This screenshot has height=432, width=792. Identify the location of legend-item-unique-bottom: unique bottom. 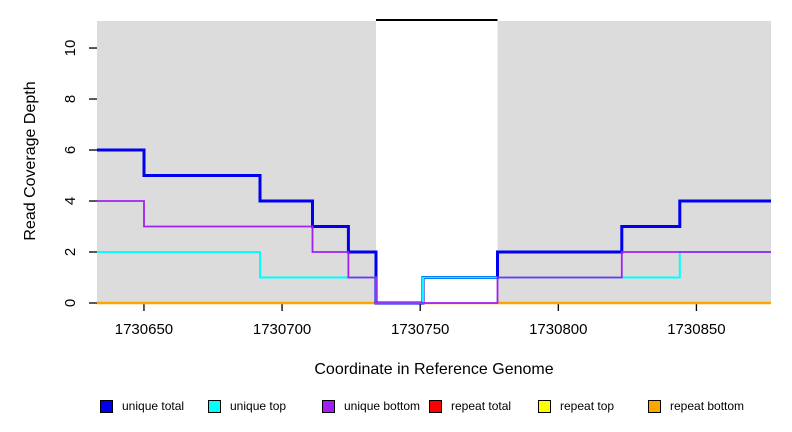
(371, 406).